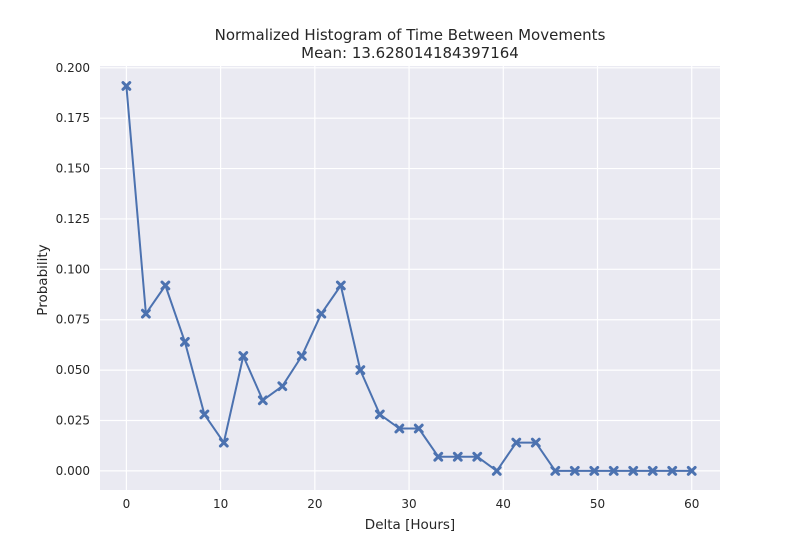  What do you see at coordinates (73, 471) in the screenshot?
I see `y-tick-label: 0.000` at bounding box center [73, 471].